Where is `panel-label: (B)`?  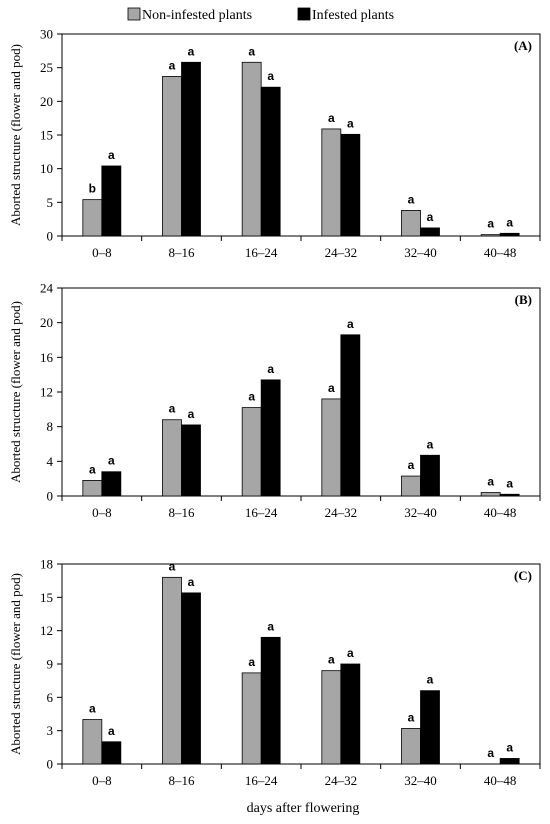
panel-label: (B) is located at coordinates (523, 299).